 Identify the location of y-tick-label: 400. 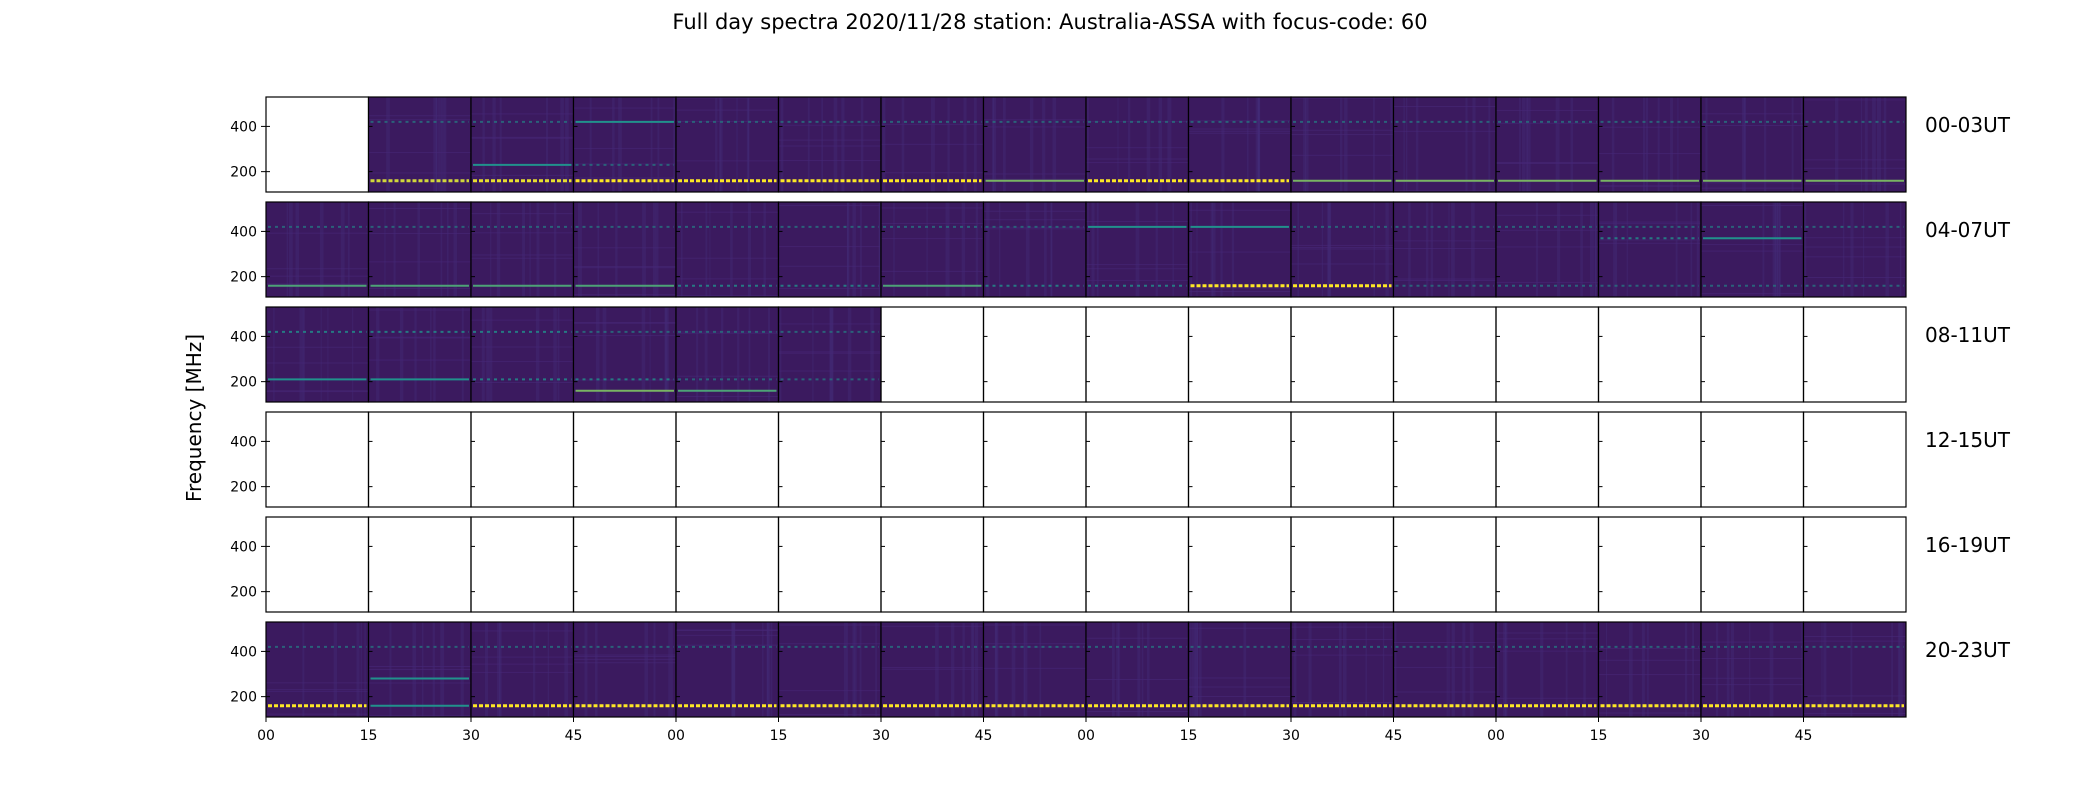
(243, 232).